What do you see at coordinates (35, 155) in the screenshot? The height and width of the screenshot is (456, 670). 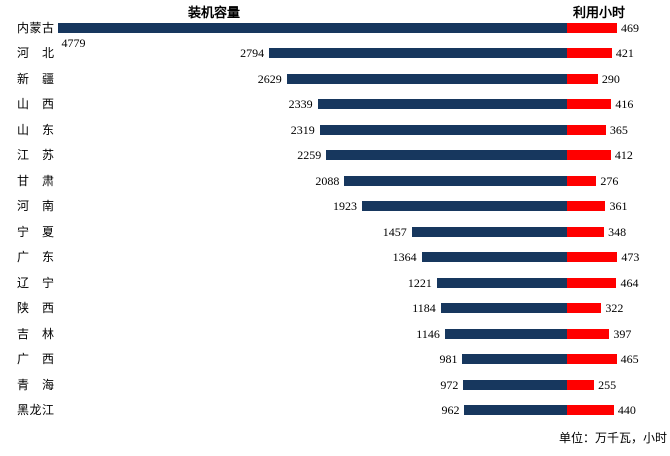 I see `category-label: 江苏` at bounding box center [35, 155].